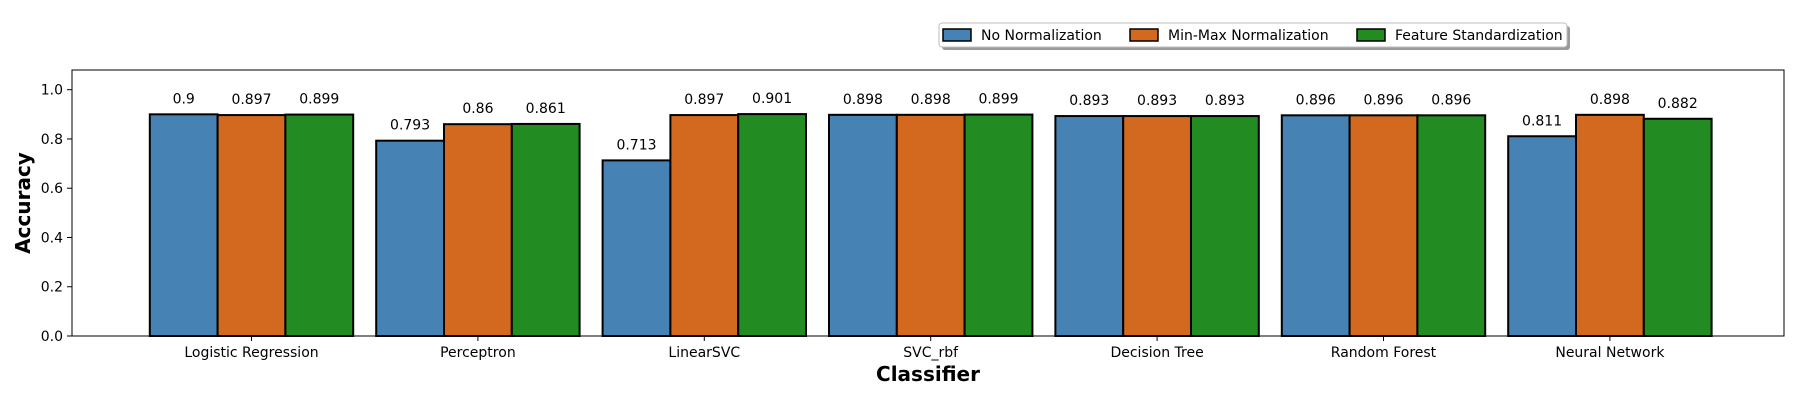 The width and height of the screenshot is (1800, 400). I want to click on y-axis-title: Accuracy, so click(23, 203).